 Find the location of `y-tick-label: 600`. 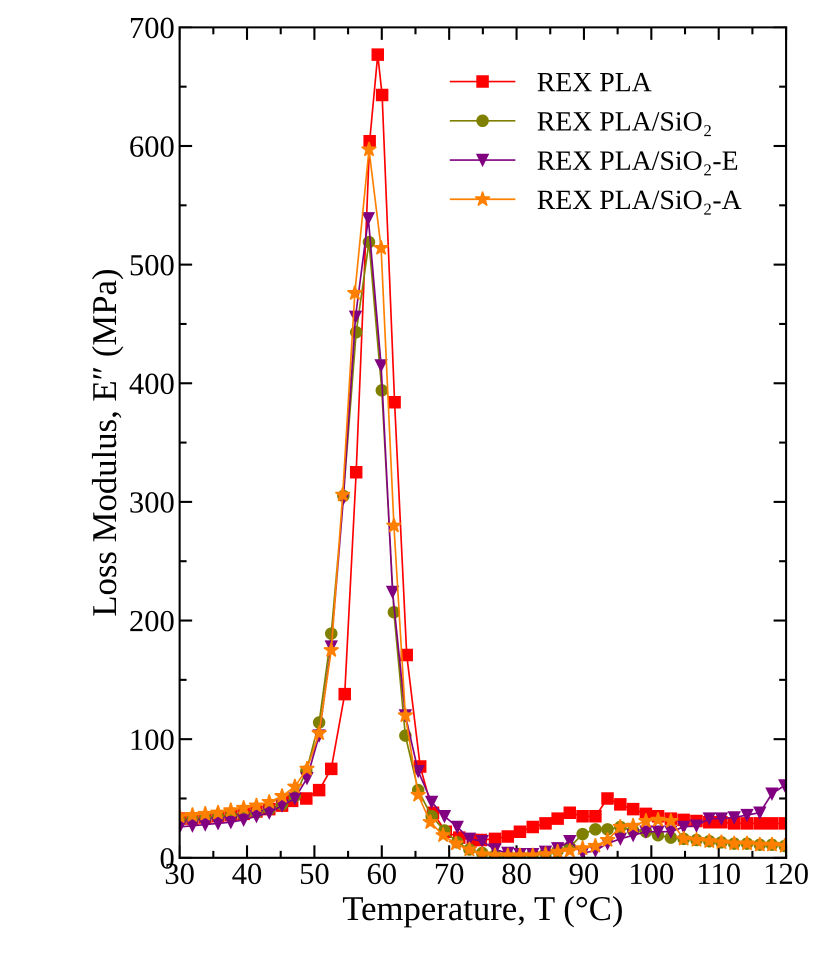

y-tick-label: 600 is located at coordinates (152, 146).